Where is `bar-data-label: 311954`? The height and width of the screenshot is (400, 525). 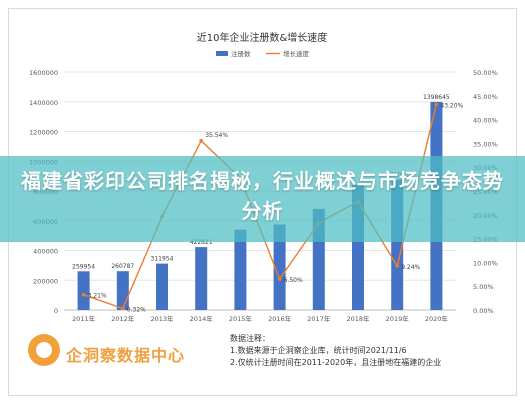
bar-data-label: 311954 is located at coordinates (162, 259).